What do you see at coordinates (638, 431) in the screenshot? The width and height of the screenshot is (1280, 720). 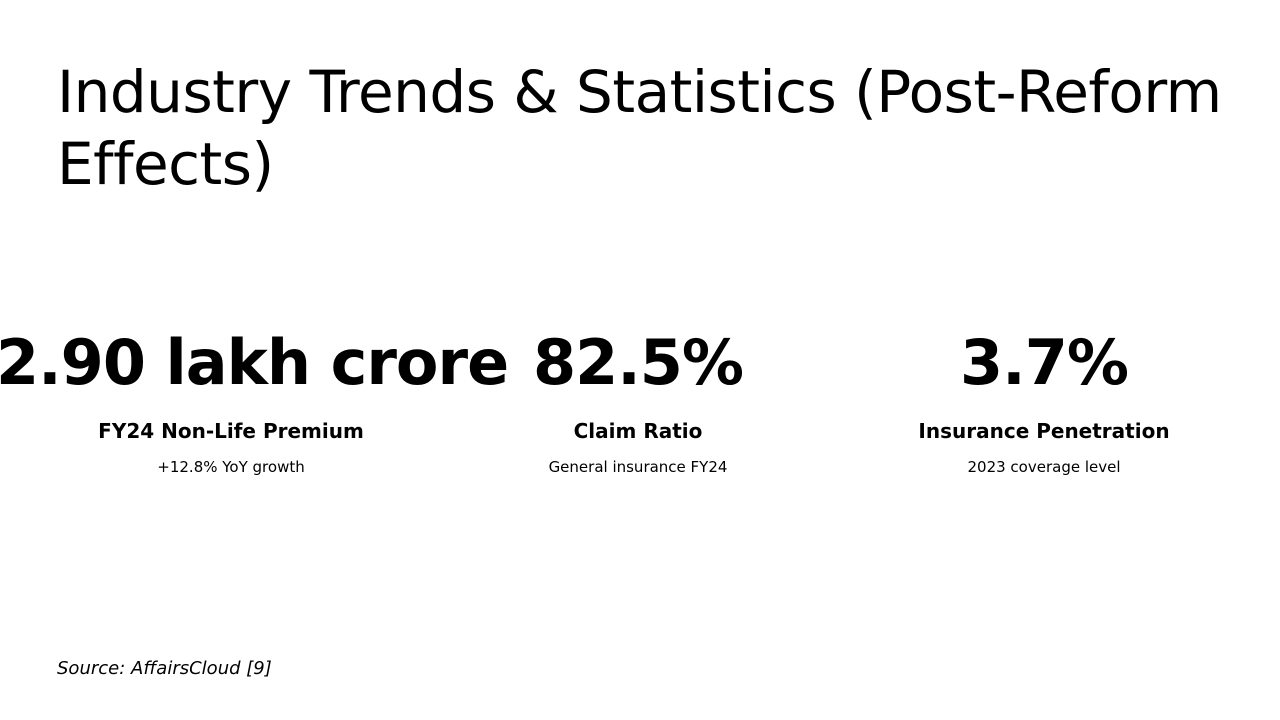 I see `stat-label: Claim Ratio` at bounding box center [638, 431].